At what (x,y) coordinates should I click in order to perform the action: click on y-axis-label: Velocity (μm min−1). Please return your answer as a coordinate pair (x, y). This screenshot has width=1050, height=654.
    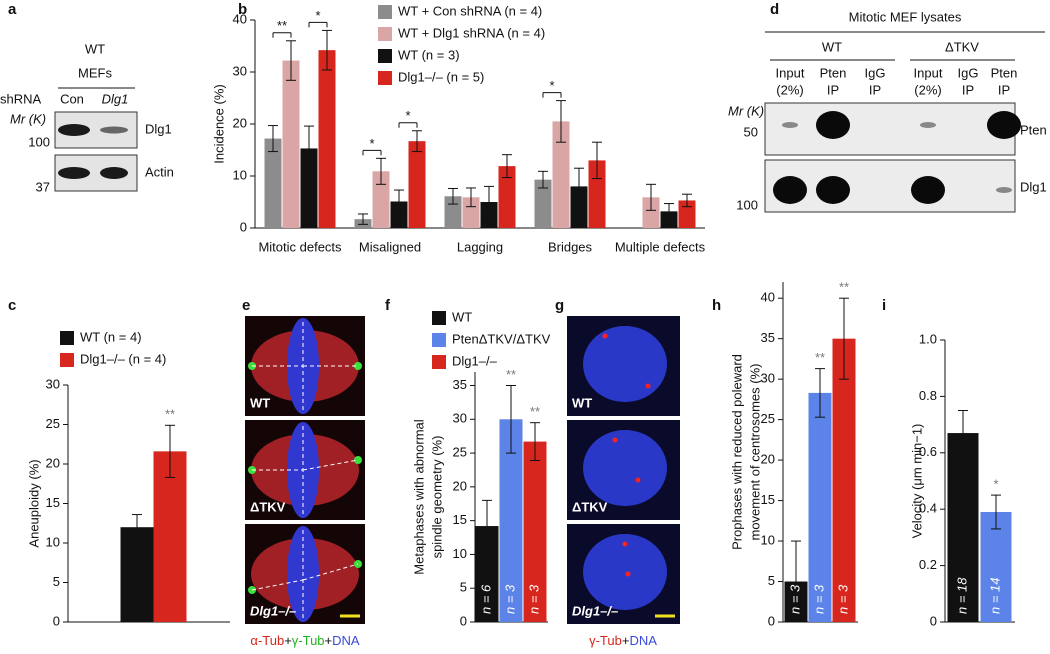
    Looking at the image, I should click on (916, 481).